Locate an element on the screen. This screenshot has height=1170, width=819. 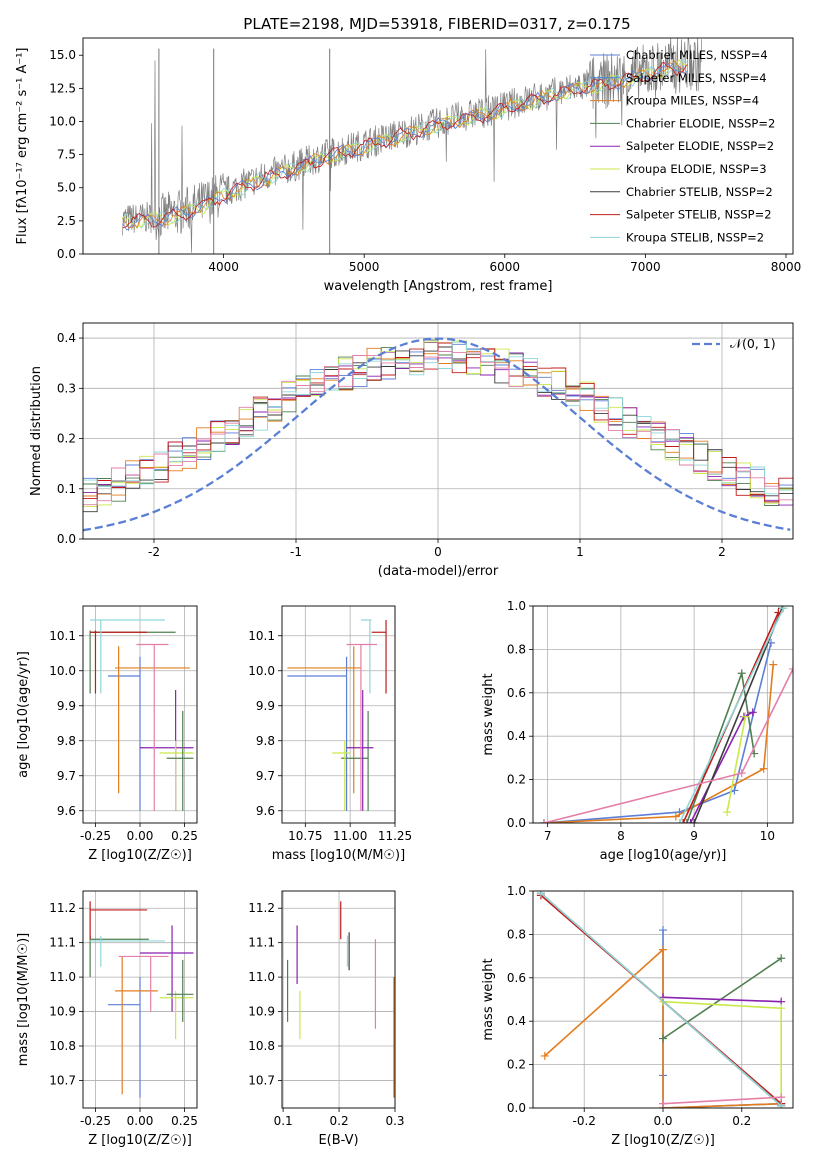
spectrum-data-line is located at coordinates (412, 145).